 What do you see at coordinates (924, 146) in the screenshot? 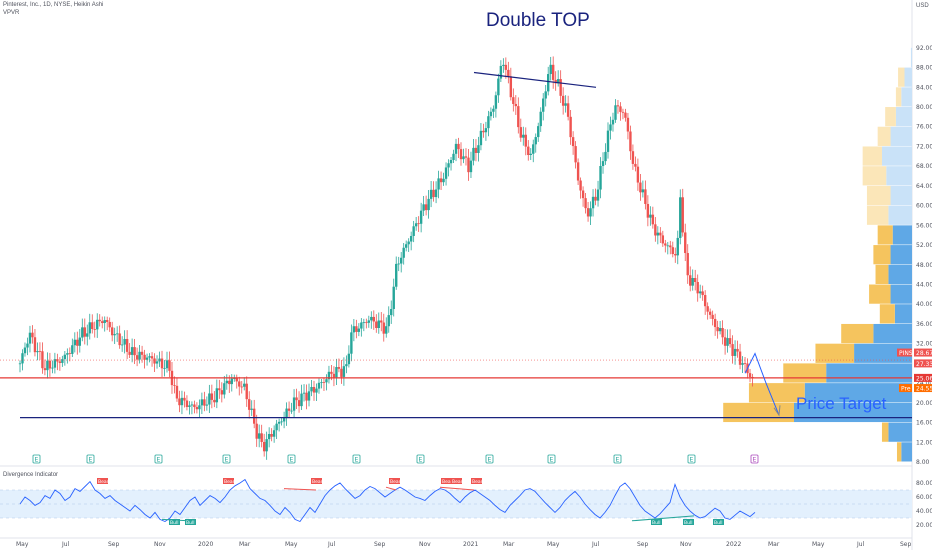
I see `y-tick-label: 72.00` at bounding box center [924, 146].